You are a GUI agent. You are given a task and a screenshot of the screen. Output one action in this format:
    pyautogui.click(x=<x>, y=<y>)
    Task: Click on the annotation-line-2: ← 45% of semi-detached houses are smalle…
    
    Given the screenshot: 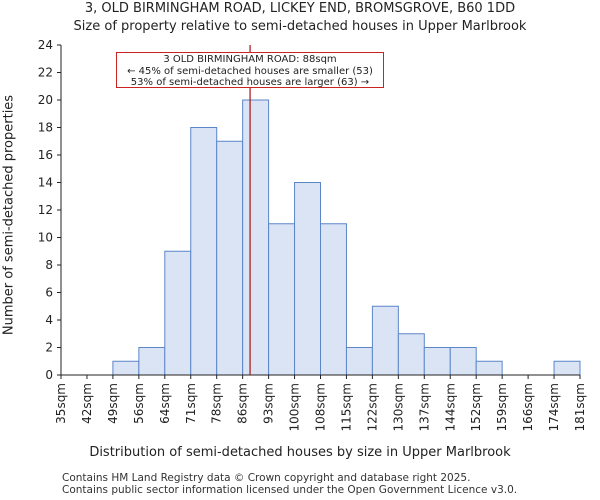 What is the action you would take?
    pyautogui.click(x=250, y=71)
    